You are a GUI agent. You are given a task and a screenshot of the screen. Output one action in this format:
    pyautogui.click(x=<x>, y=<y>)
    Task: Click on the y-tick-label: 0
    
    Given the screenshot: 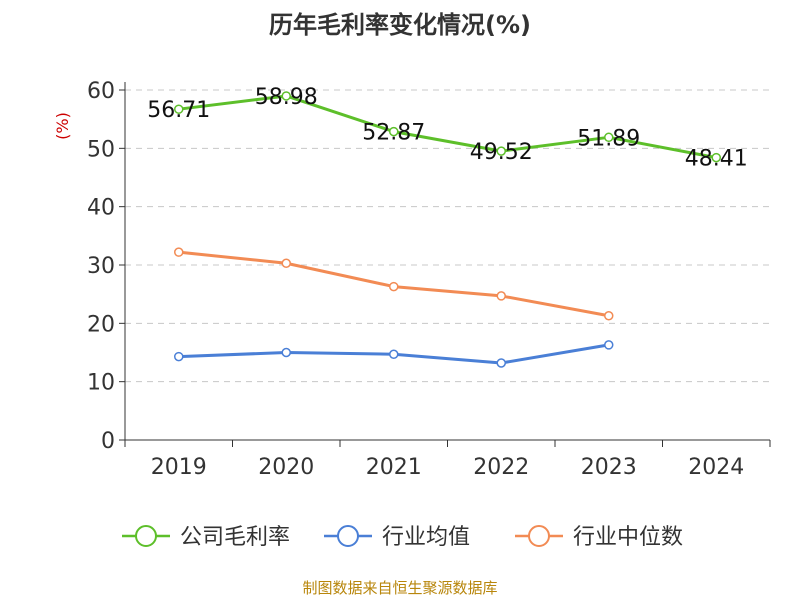 What is the action you would take?
    pyautogui.click(x=108, y=441)
    